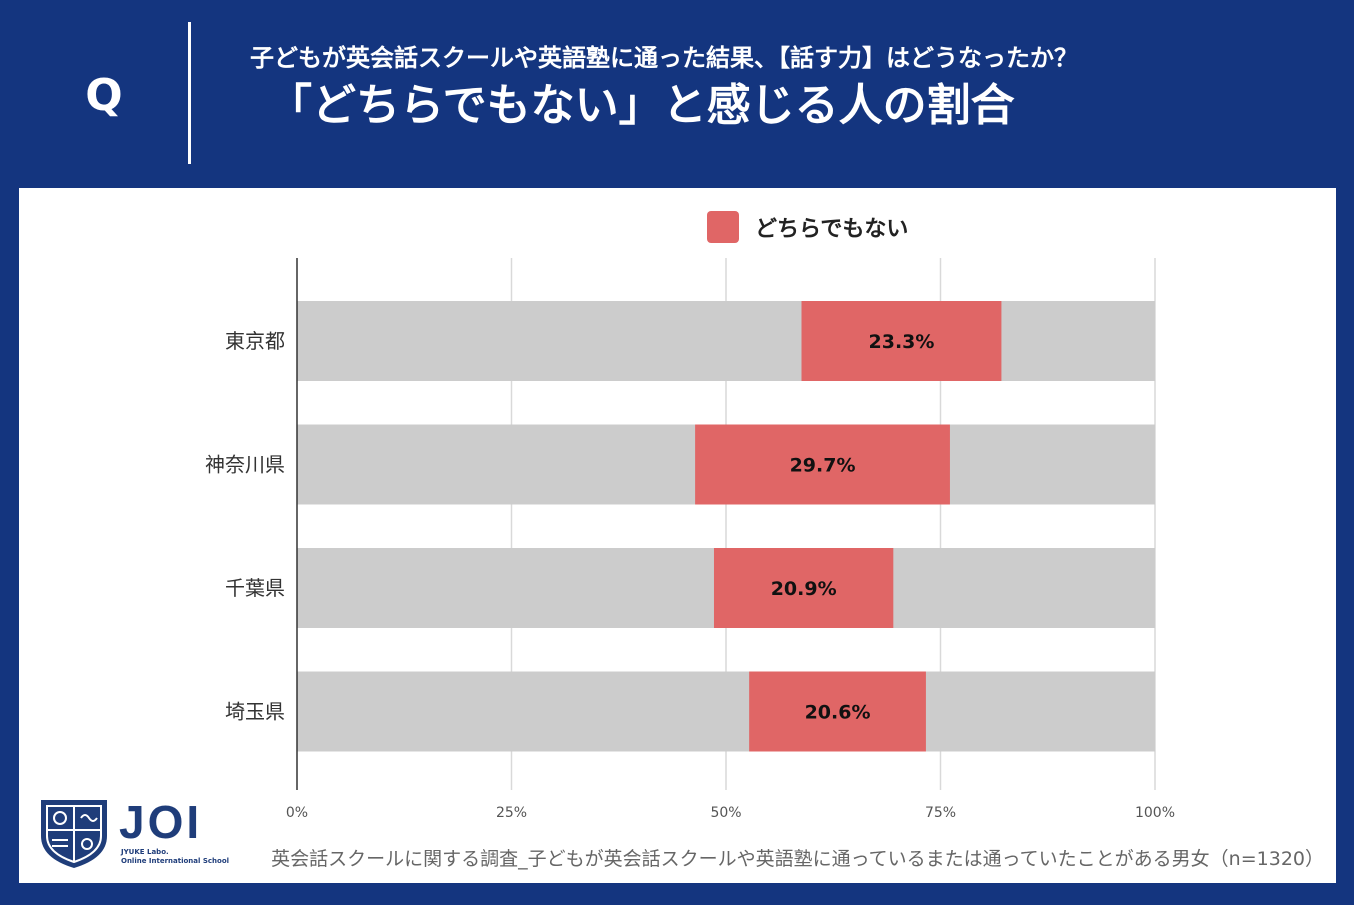 This screenshot has height=905, width=1354. Describe the element at coordinates (74, 834) in the screenshot. I see `joi-crest-icon` at that location.